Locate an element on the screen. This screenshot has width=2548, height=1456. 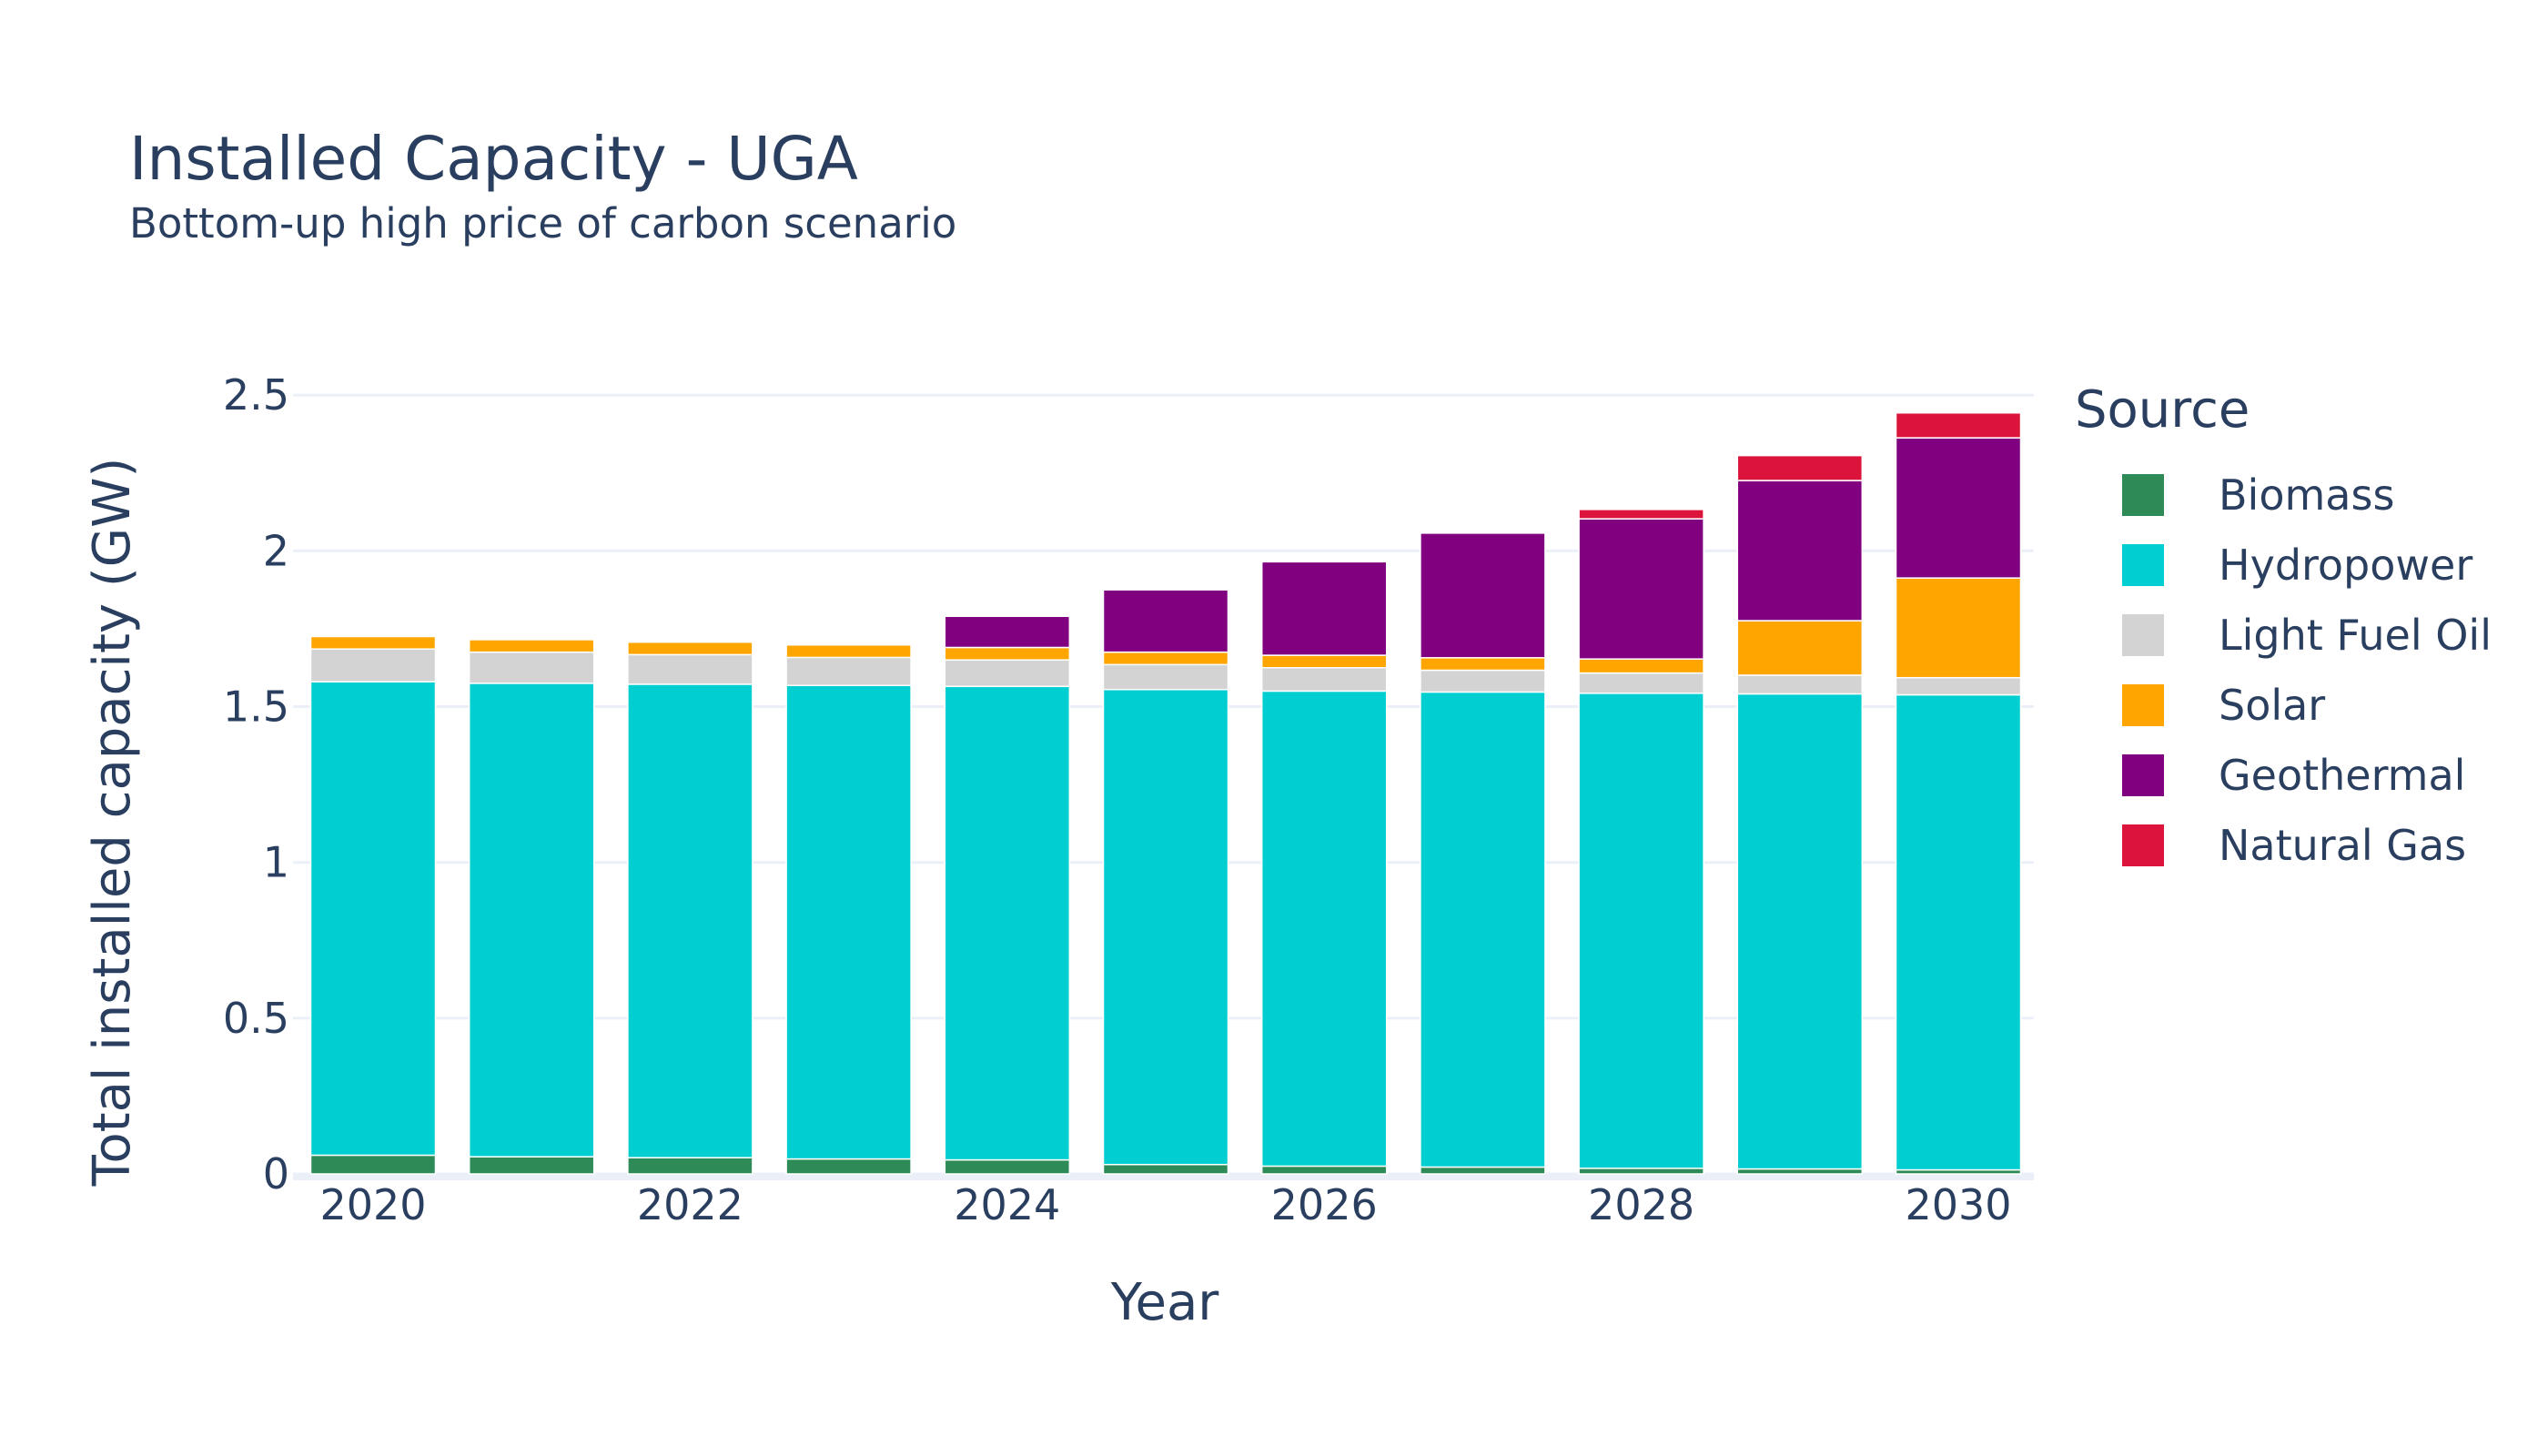
bar-segment-solar-2027 is located at coordinates (1483, 665).